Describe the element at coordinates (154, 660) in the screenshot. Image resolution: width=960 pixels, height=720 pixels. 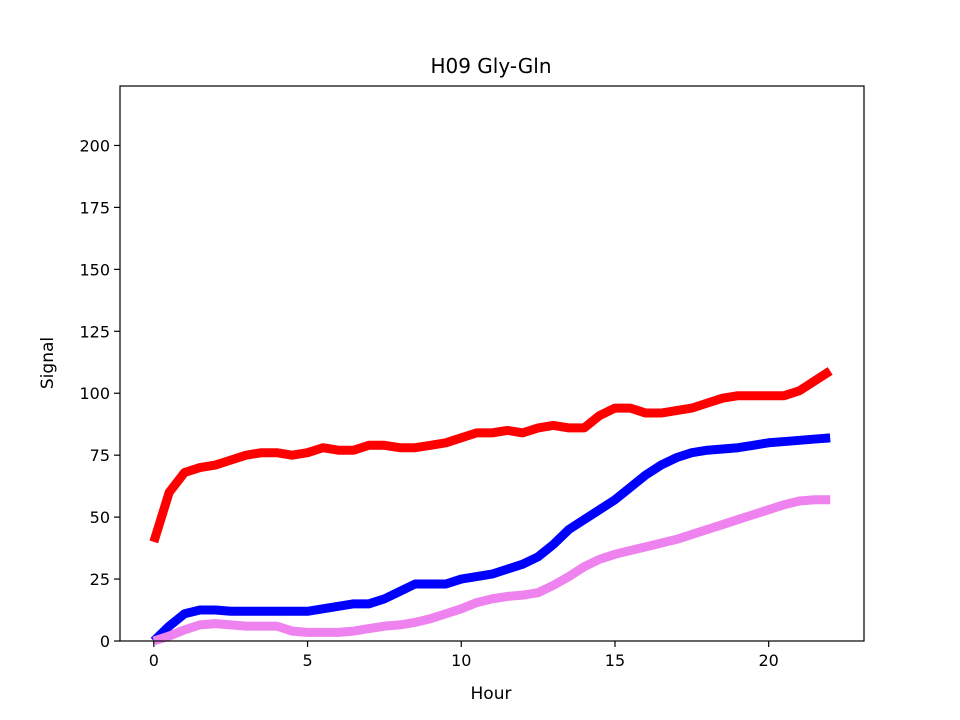
I see `x-tick-label: 0` at that location.